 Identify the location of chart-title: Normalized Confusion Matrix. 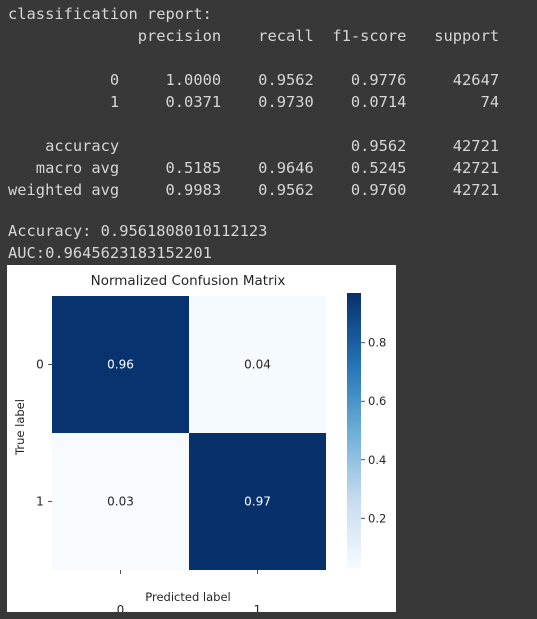
(188, 281).